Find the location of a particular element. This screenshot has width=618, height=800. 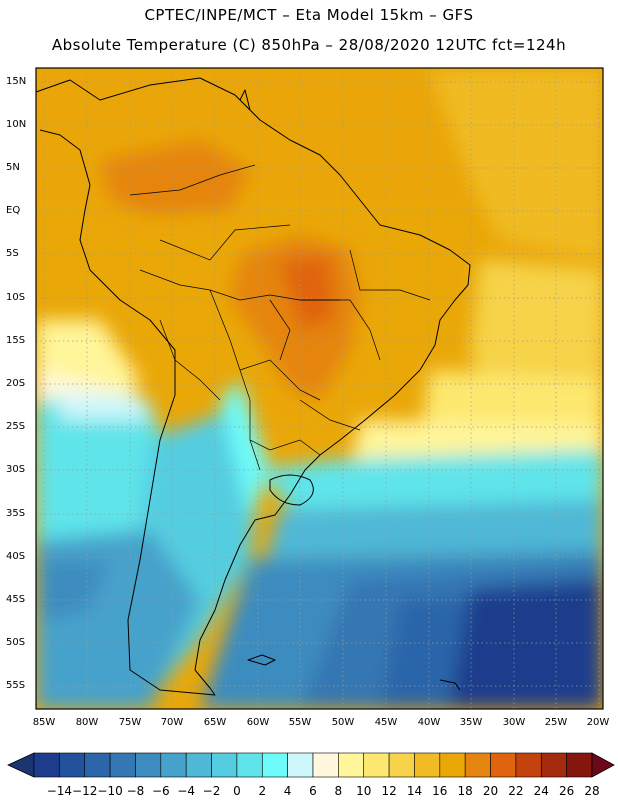

chart-title-line1: CPTEC/INPE/MCT – Eta Model 15km – GFS is located at coordinates (309, 15).